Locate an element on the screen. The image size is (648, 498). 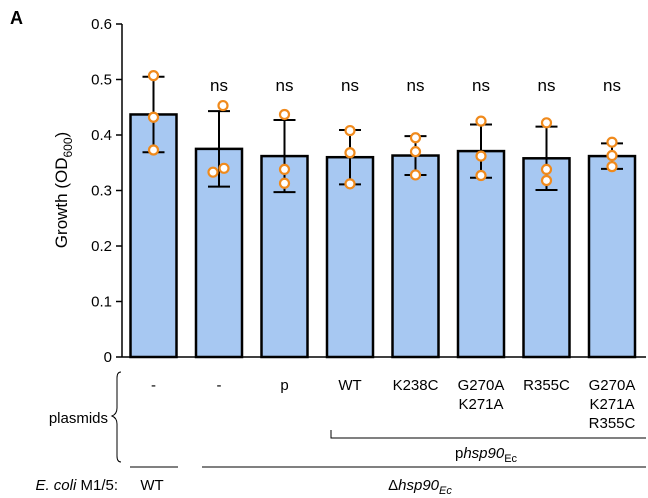
y-tick-label: 0.5 is located at coordinates (101, 80).